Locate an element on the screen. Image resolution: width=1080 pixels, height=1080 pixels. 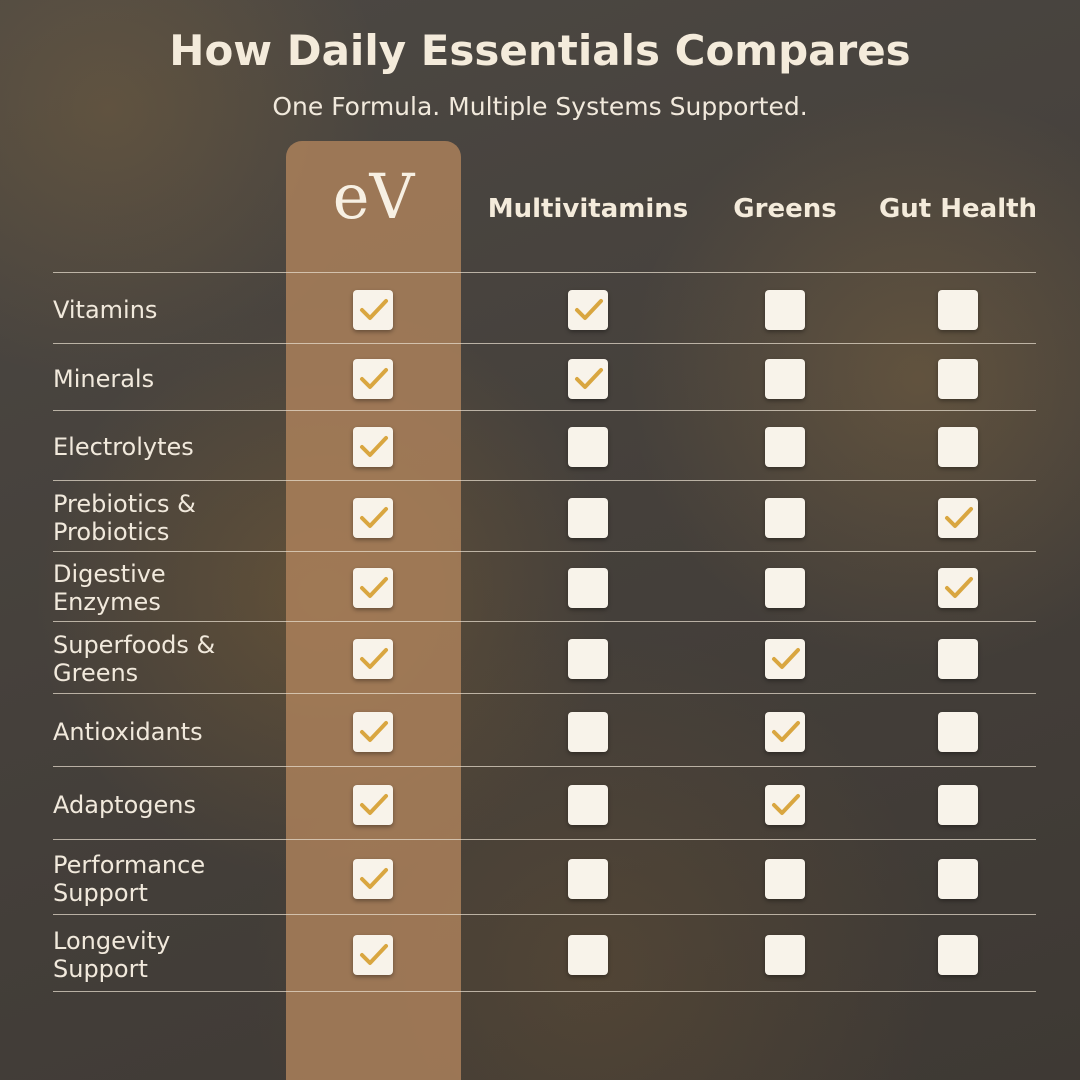
row-label: Minerals is located at coordinates (104, 378).